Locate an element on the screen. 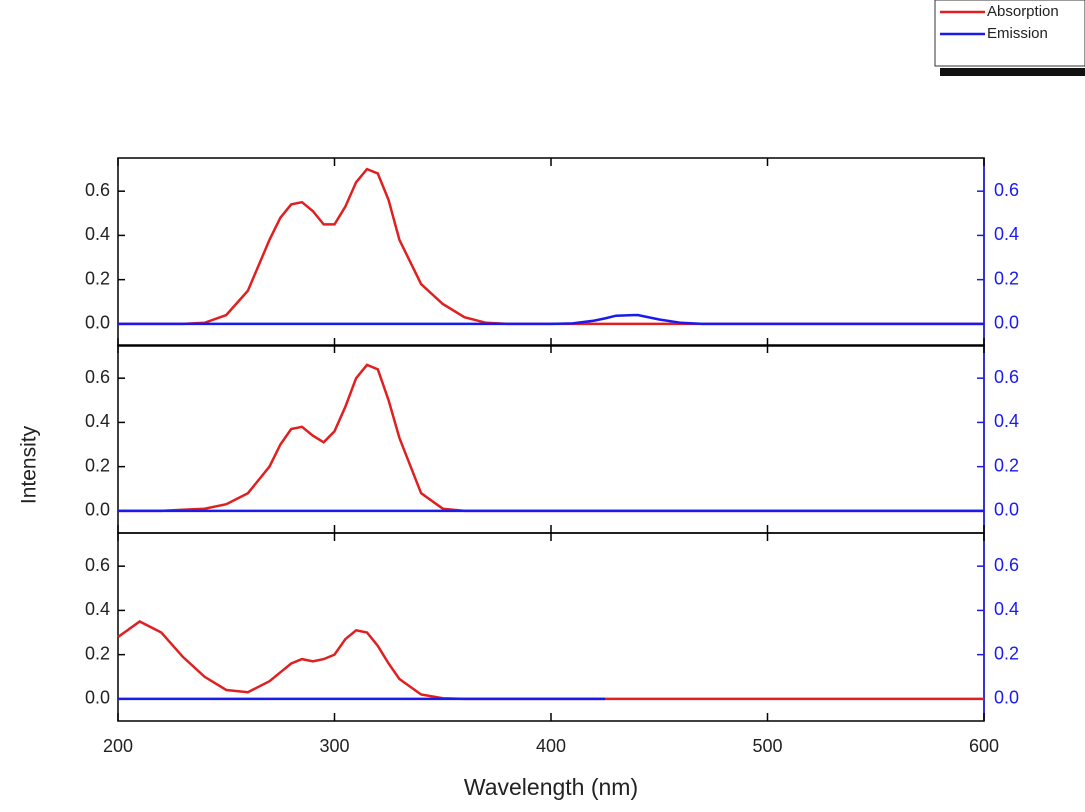  x-tick-label: 400 is located at coordinates (551, 746).